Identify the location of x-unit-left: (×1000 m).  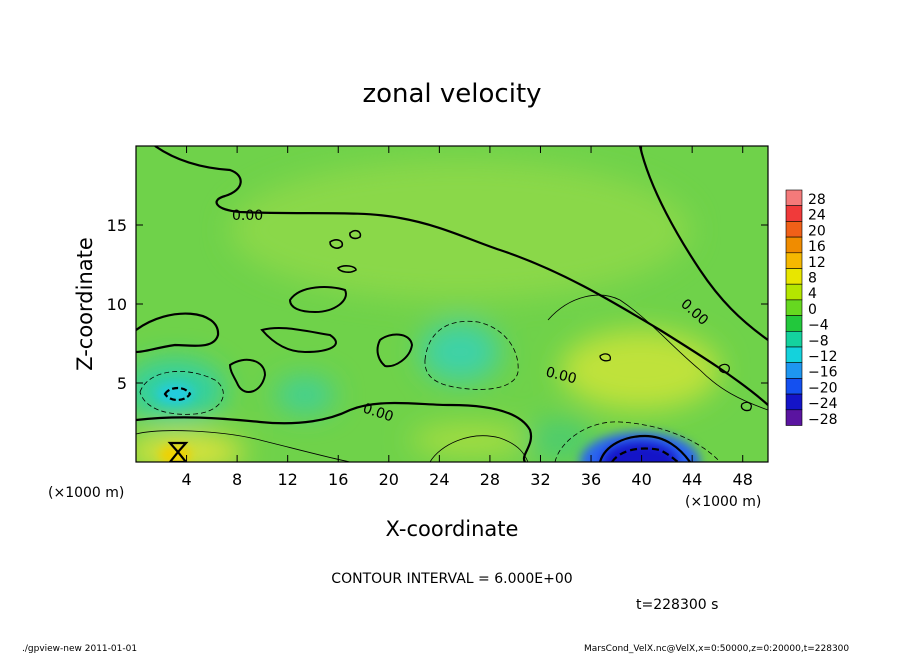
(86, 493).